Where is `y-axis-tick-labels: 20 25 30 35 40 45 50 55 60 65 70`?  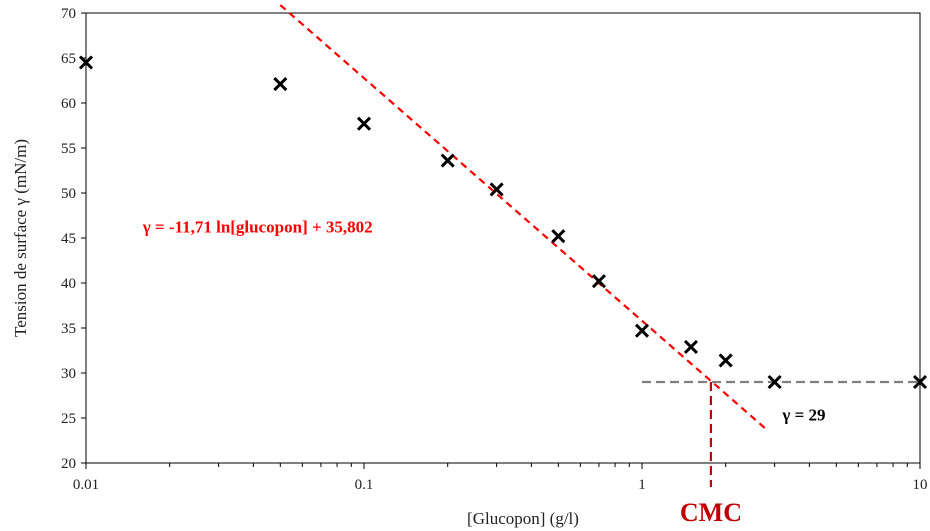 y-axis-tick-labels: 20 25 30 35 40 45 50 55 60 65 70 is located at coordinates (68, 239).